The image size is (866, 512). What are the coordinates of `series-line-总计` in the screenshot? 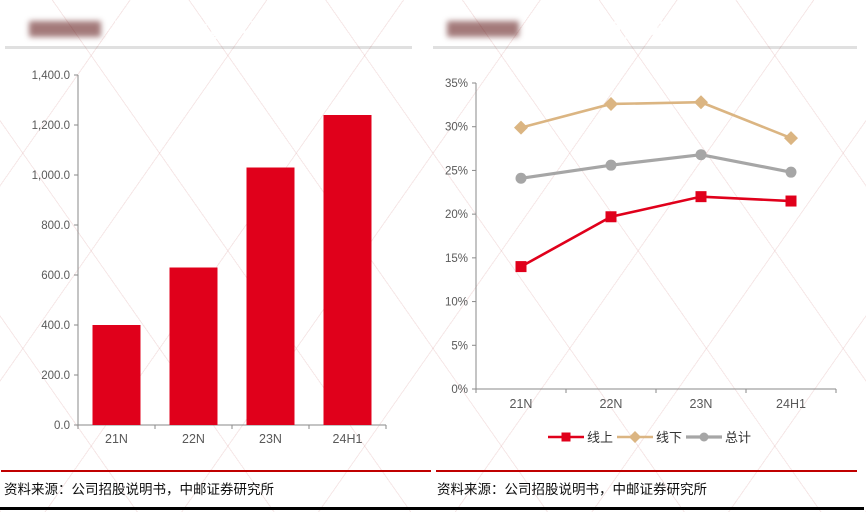 It's located at (656, 166).